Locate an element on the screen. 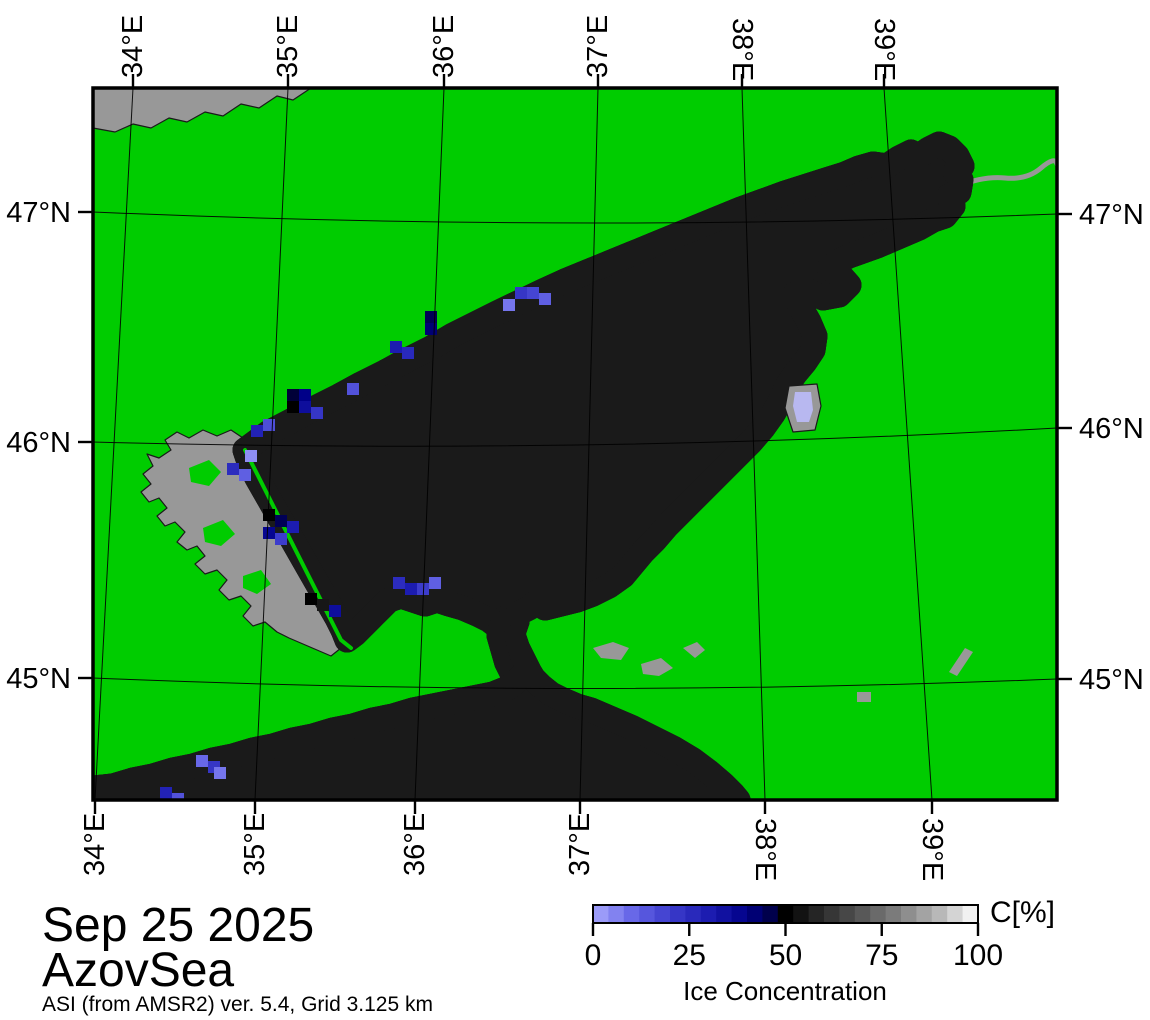 This screenshot has height=1020, width=1150. colorbar-ticks is located at coordinates (785, 929).